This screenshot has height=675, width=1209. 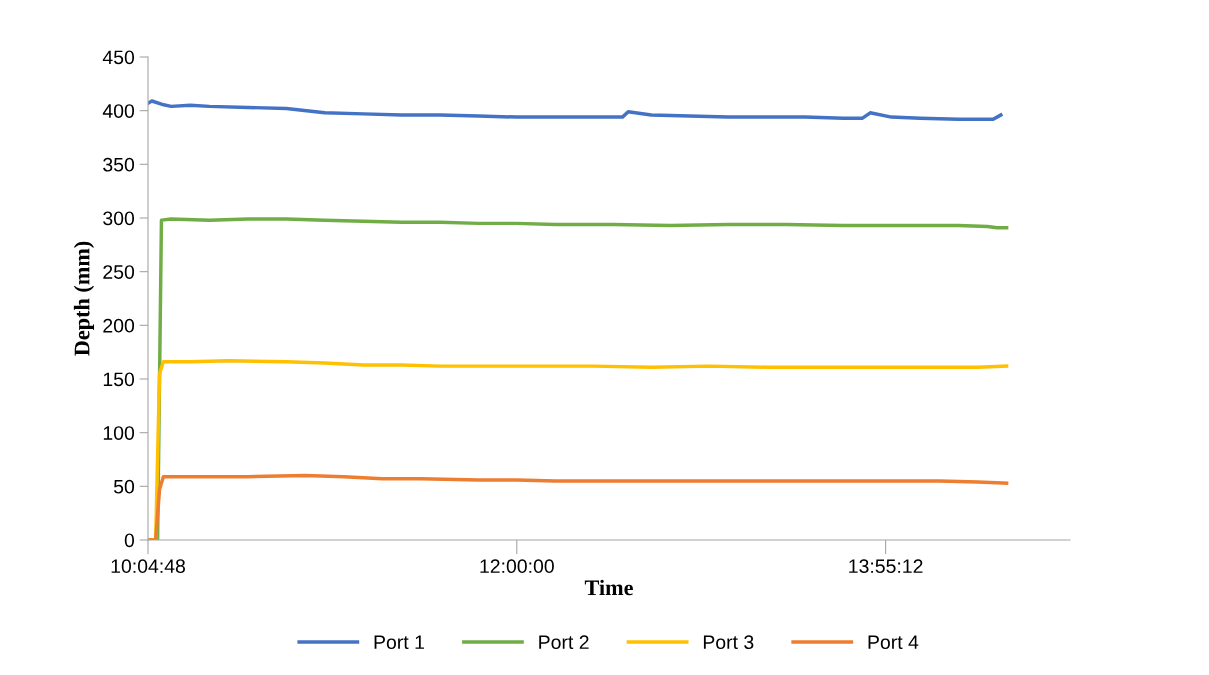 What do you see at coordinates (893, 642) in the screenshot?
I see `legend-label: Port 4` at bounding box center [893, 642].